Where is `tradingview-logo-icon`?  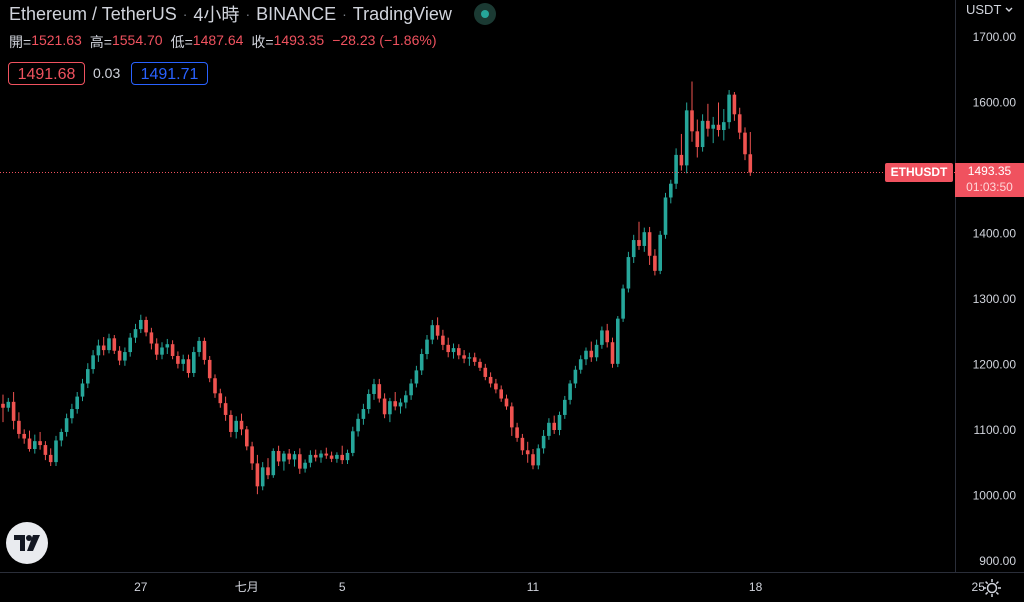 tradingview-logo-icon is located at coordinates (27, 543).